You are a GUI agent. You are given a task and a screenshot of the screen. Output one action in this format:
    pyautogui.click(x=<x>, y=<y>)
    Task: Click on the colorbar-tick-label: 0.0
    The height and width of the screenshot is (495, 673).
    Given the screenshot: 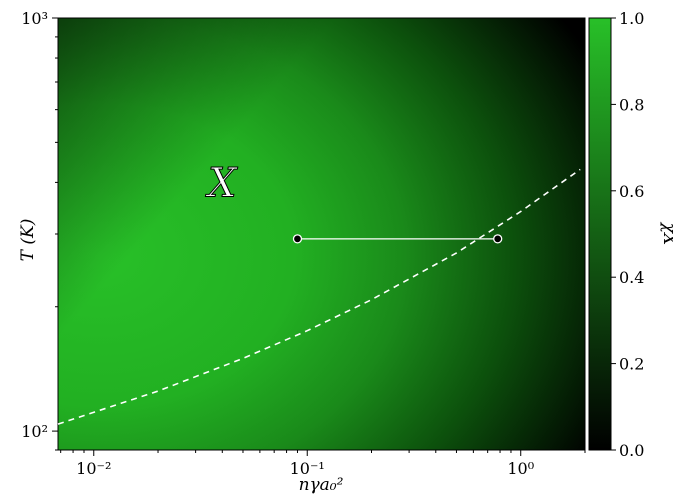 What is the action you would take?
    pyautogui.click(x=631, y=450)
    